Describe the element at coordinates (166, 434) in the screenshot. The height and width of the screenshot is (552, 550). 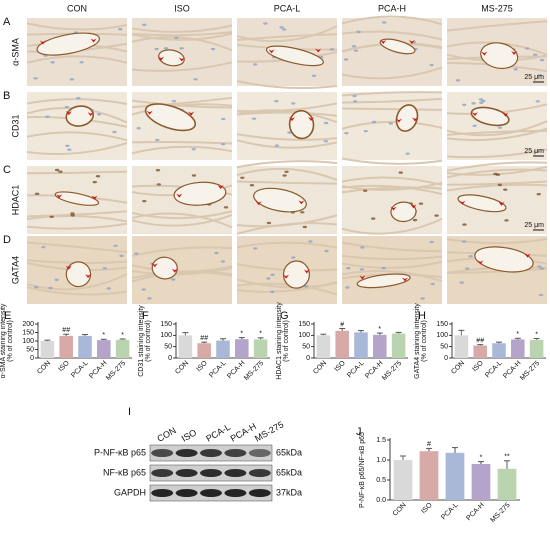
I see `lane-label: CON` at that location.